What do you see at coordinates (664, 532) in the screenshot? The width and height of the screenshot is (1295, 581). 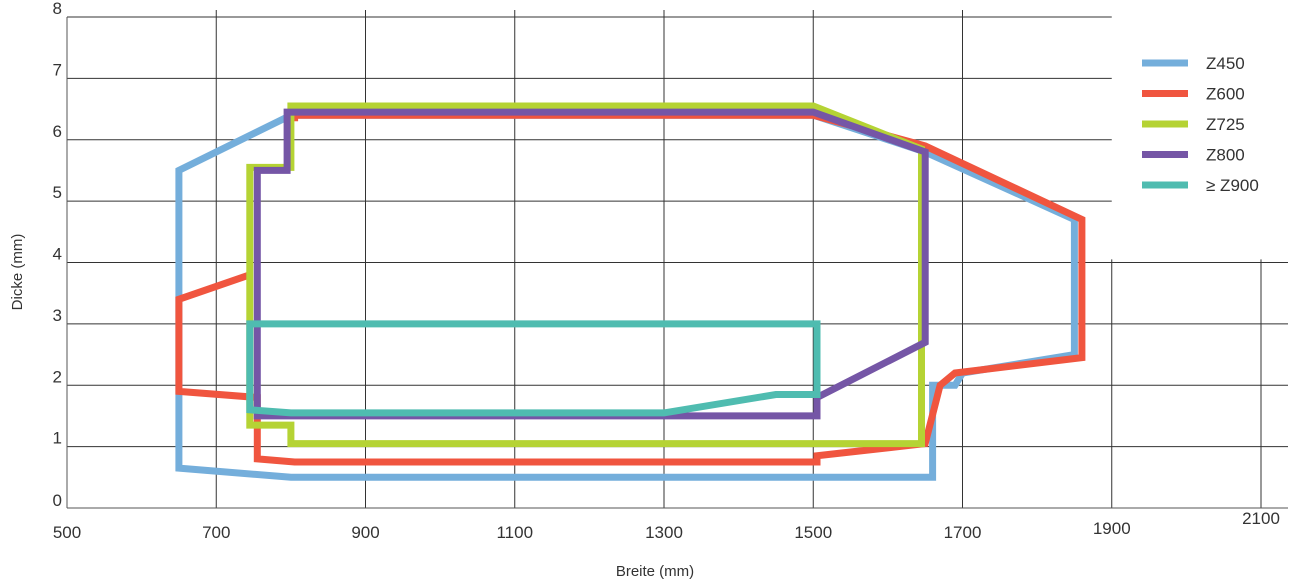 I see `x-tick-label: 1300` at bounding box center [664, 532].